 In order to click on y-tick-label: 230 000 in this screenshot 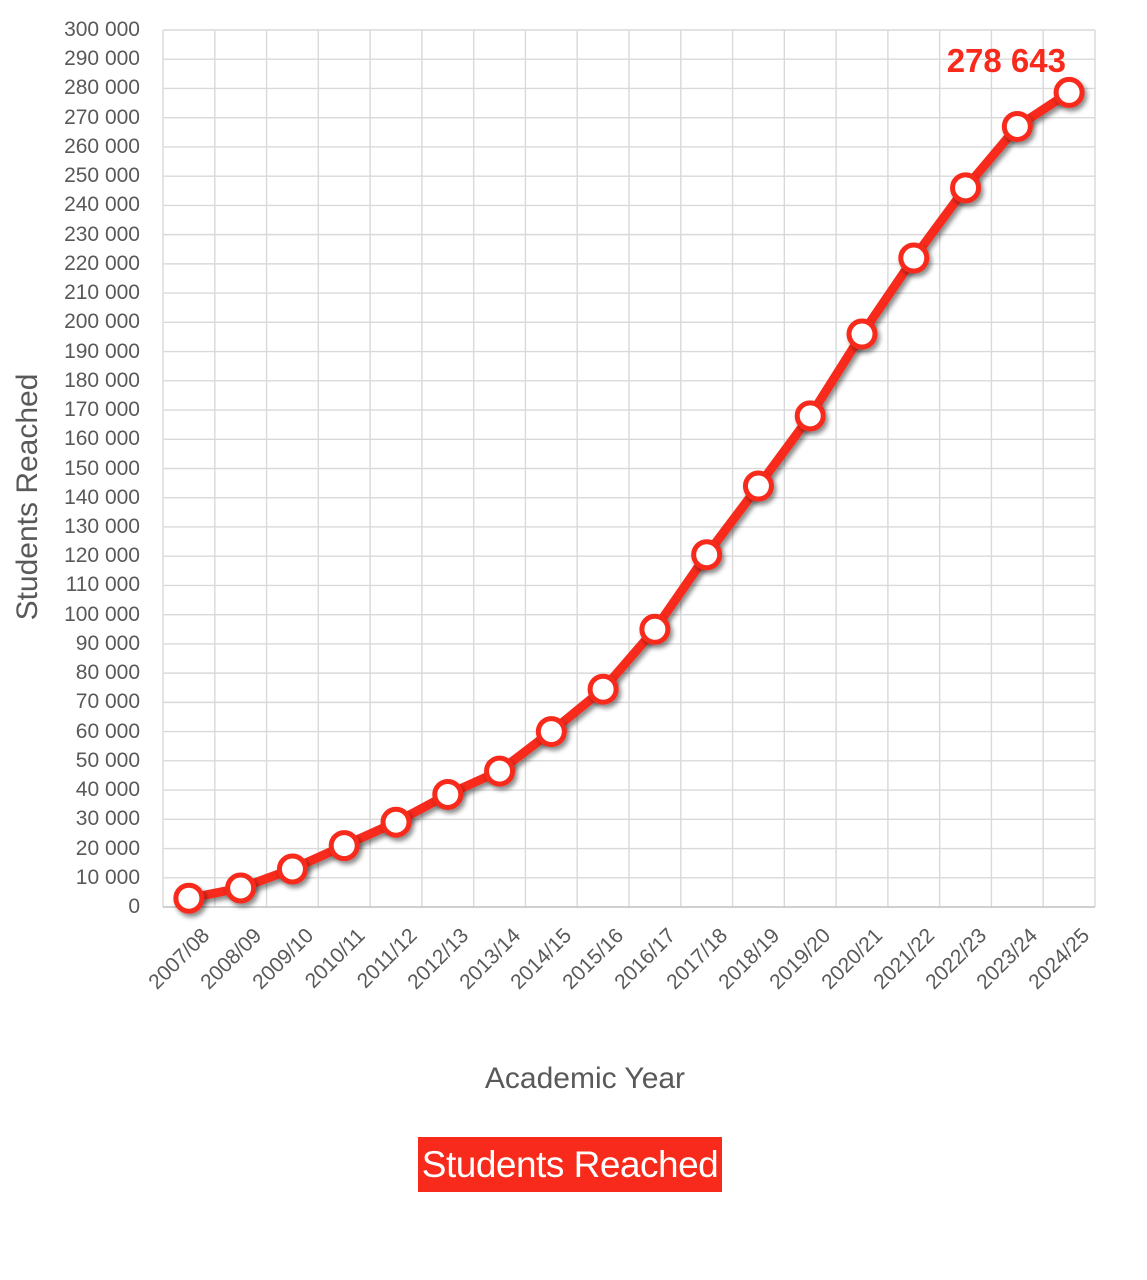, I will do `click(102, 234)`.